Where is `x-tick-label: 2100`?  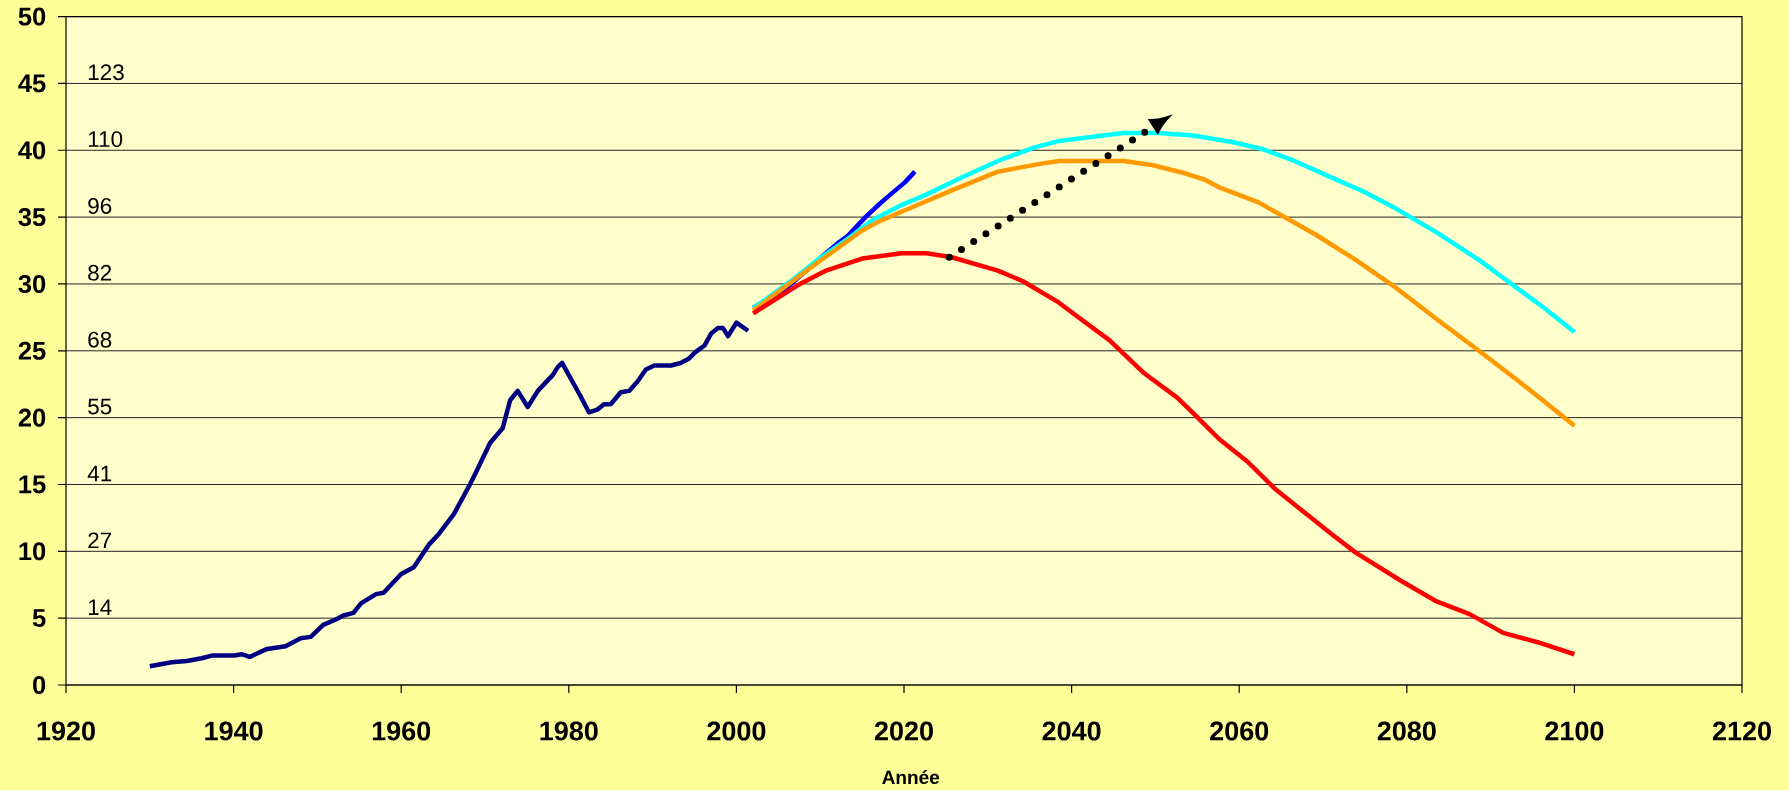 x-tick-label: 2100 is located at coordinates (1574, 731).